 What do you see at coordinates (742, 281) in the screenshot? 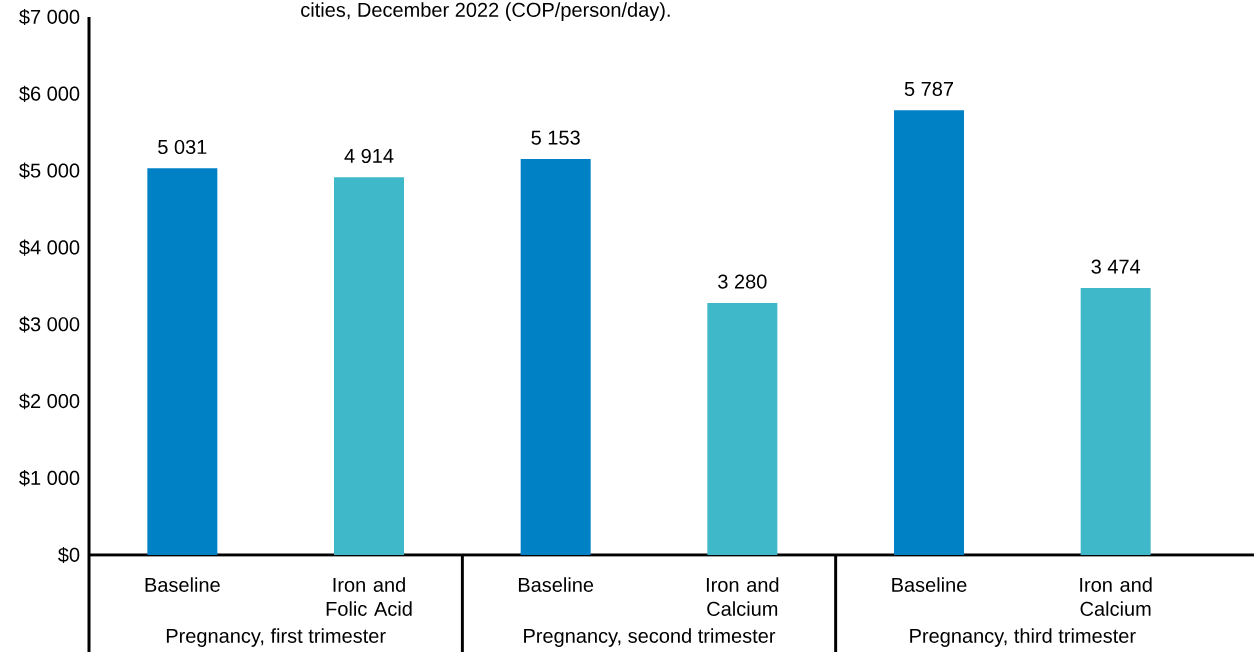
I see `data-label: 3 280` at bounding box center [742, 281].